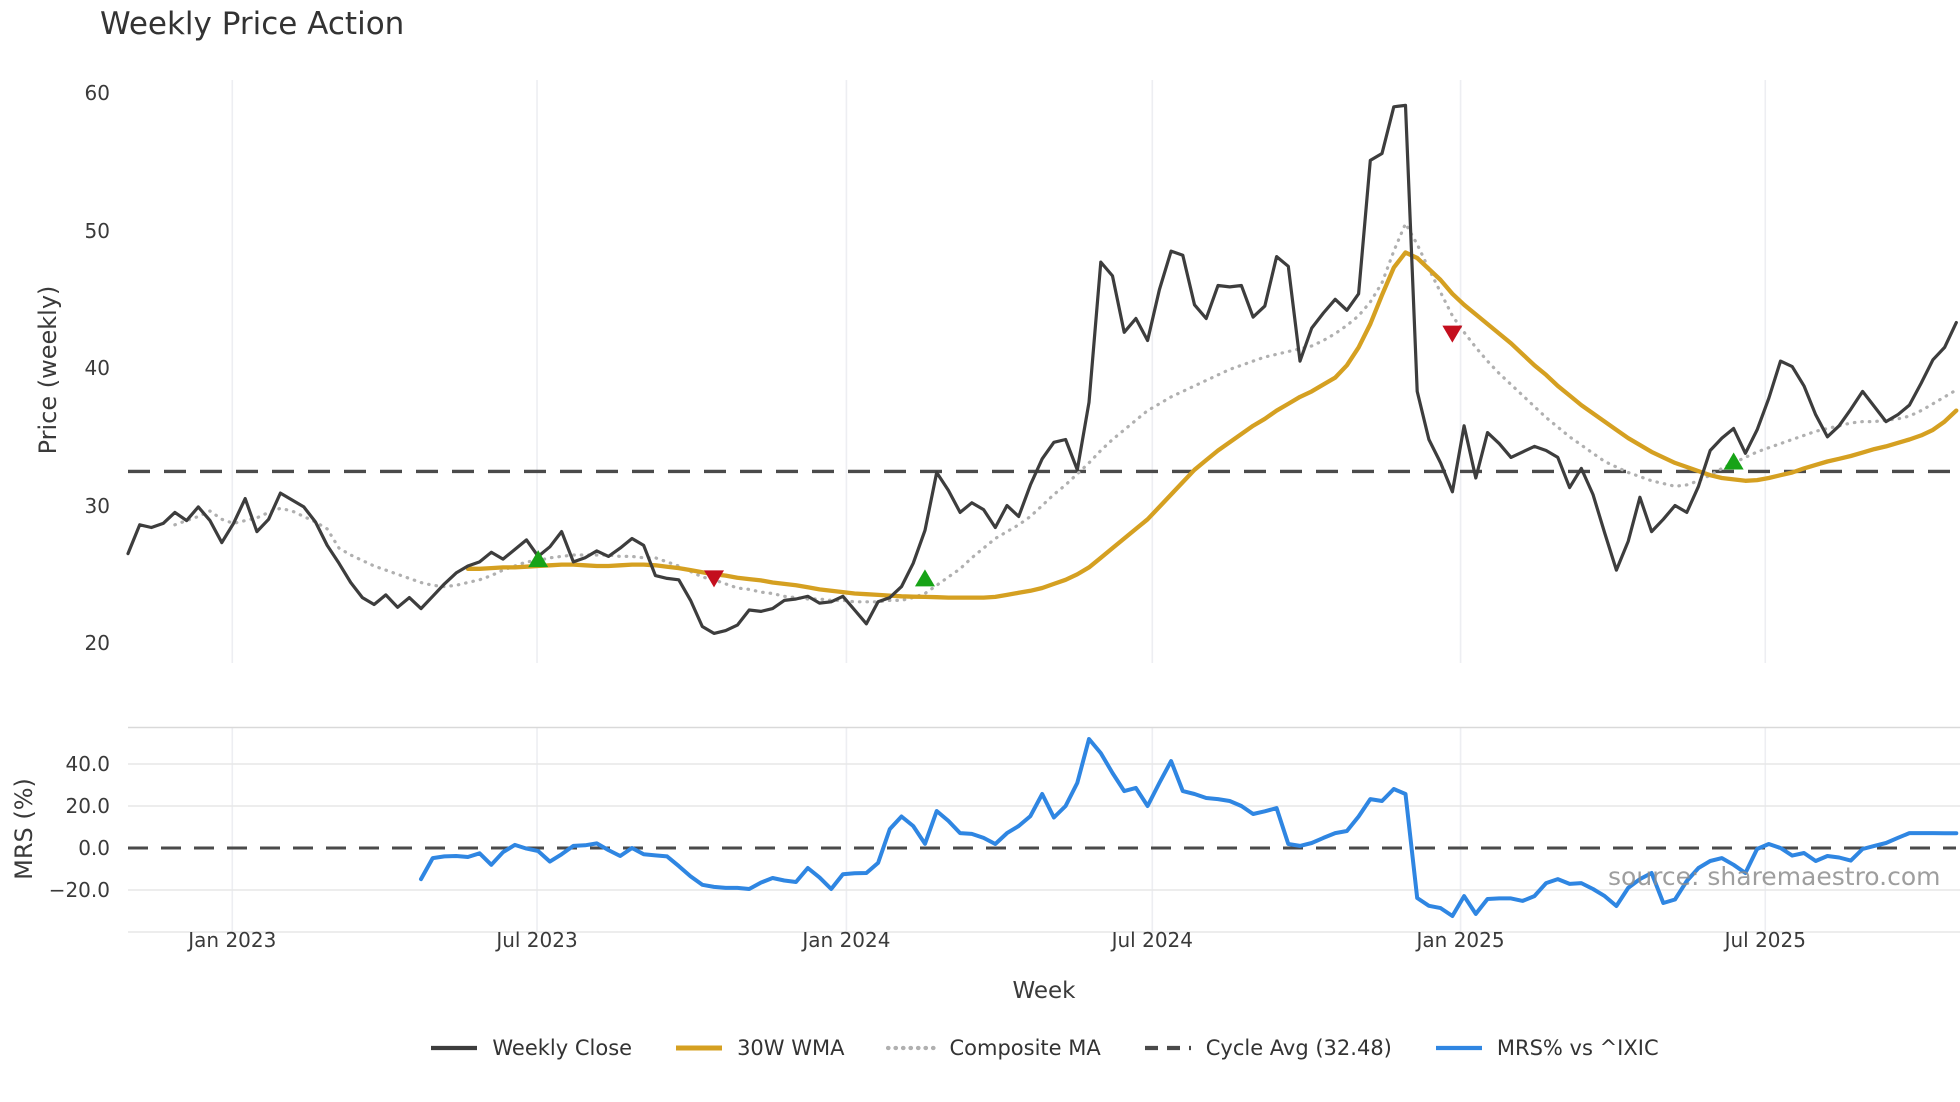 This screenshot has height=1102, width=1960. I want to click on legend-item-mrs-vs-ixic: MRS% vs ^IXIC, so click(1546, 1048).